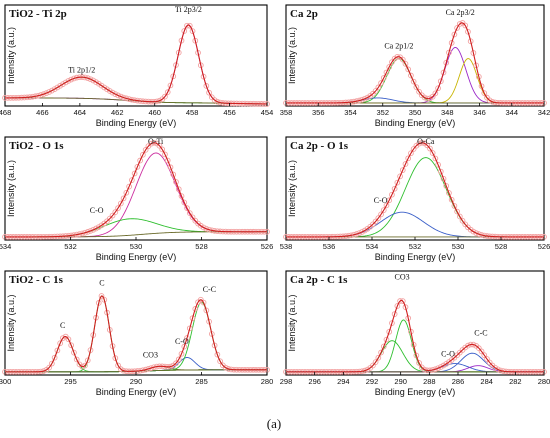 Image resolution: width=550 pixels, height=438 pixels. I want to click on peak-annotation: CO3, so click(150, 354).